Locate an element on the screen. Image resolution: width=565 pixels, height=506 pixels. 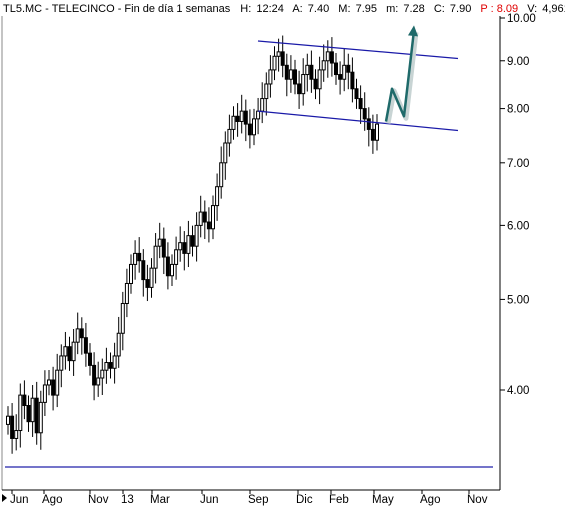
x-tick-label: Nov is located at coordinates (477, 500).